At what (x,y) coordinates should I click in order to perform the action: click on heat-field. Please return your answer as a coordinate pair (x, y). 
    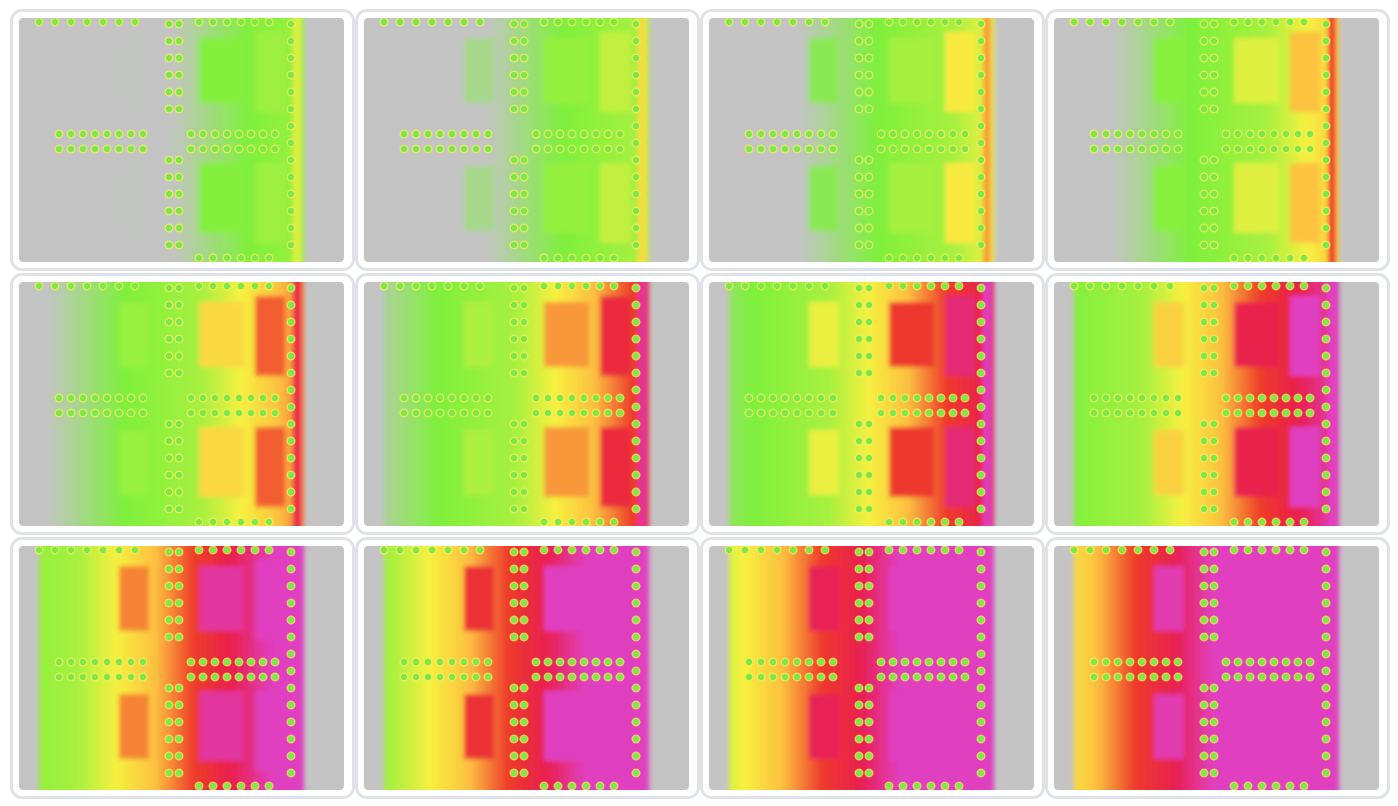
    Looking at the image, I should click on (171, 140).